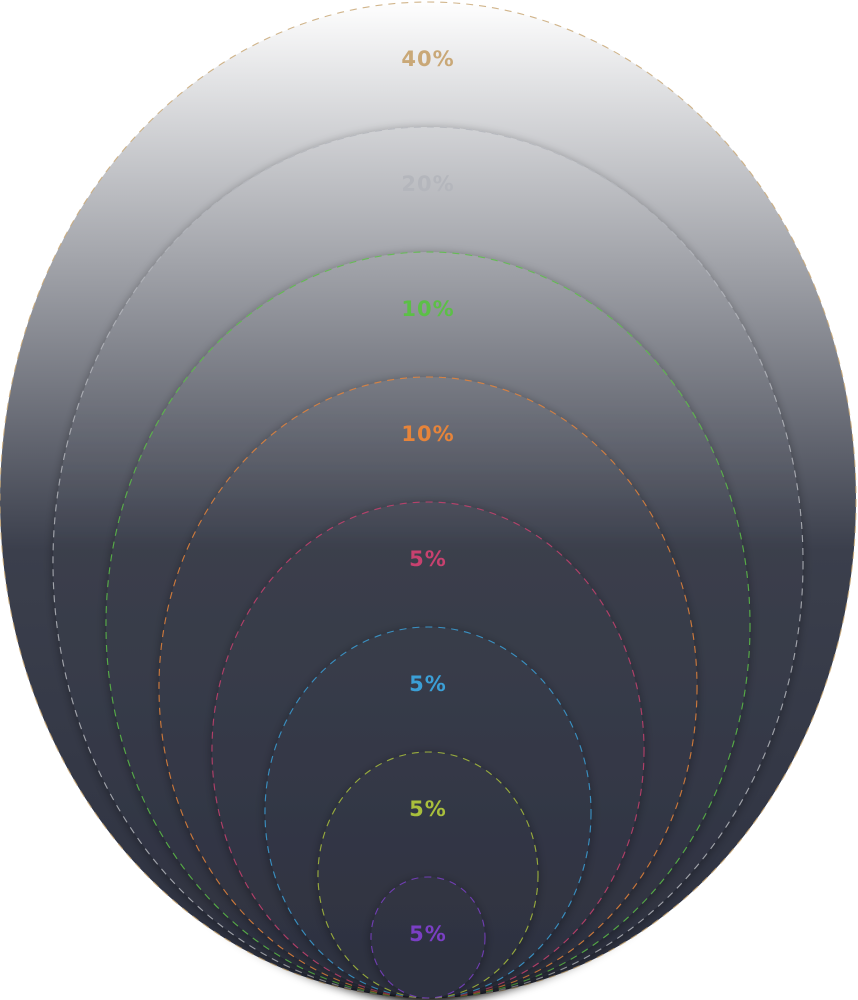  I want to click on ring-label-3: 10%, so click(427, 309).